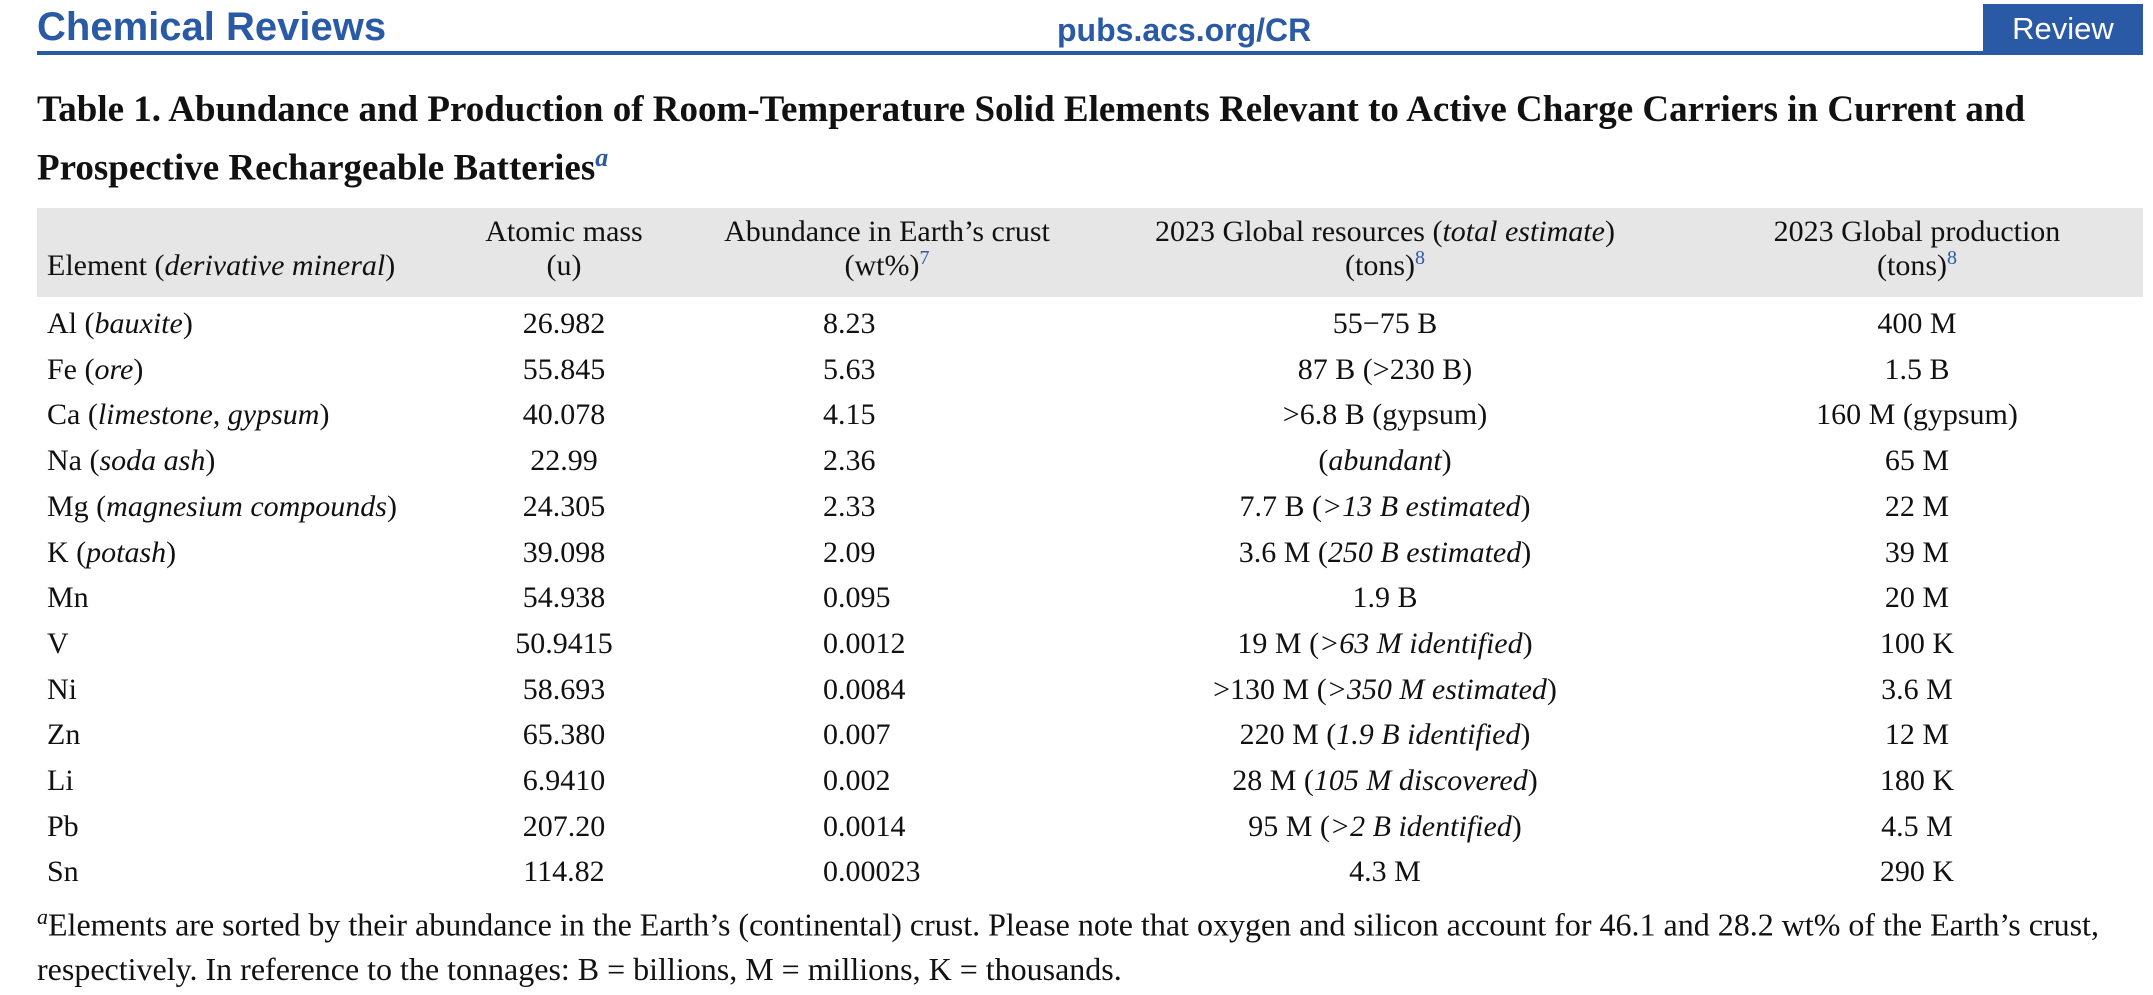 The width and height of the screenshot is (2153, 995). What do you see at coordinates (564, 735) in the screenshot?
I see `cell-atomic-mass: 65.380` at bounding box center [564, 735].